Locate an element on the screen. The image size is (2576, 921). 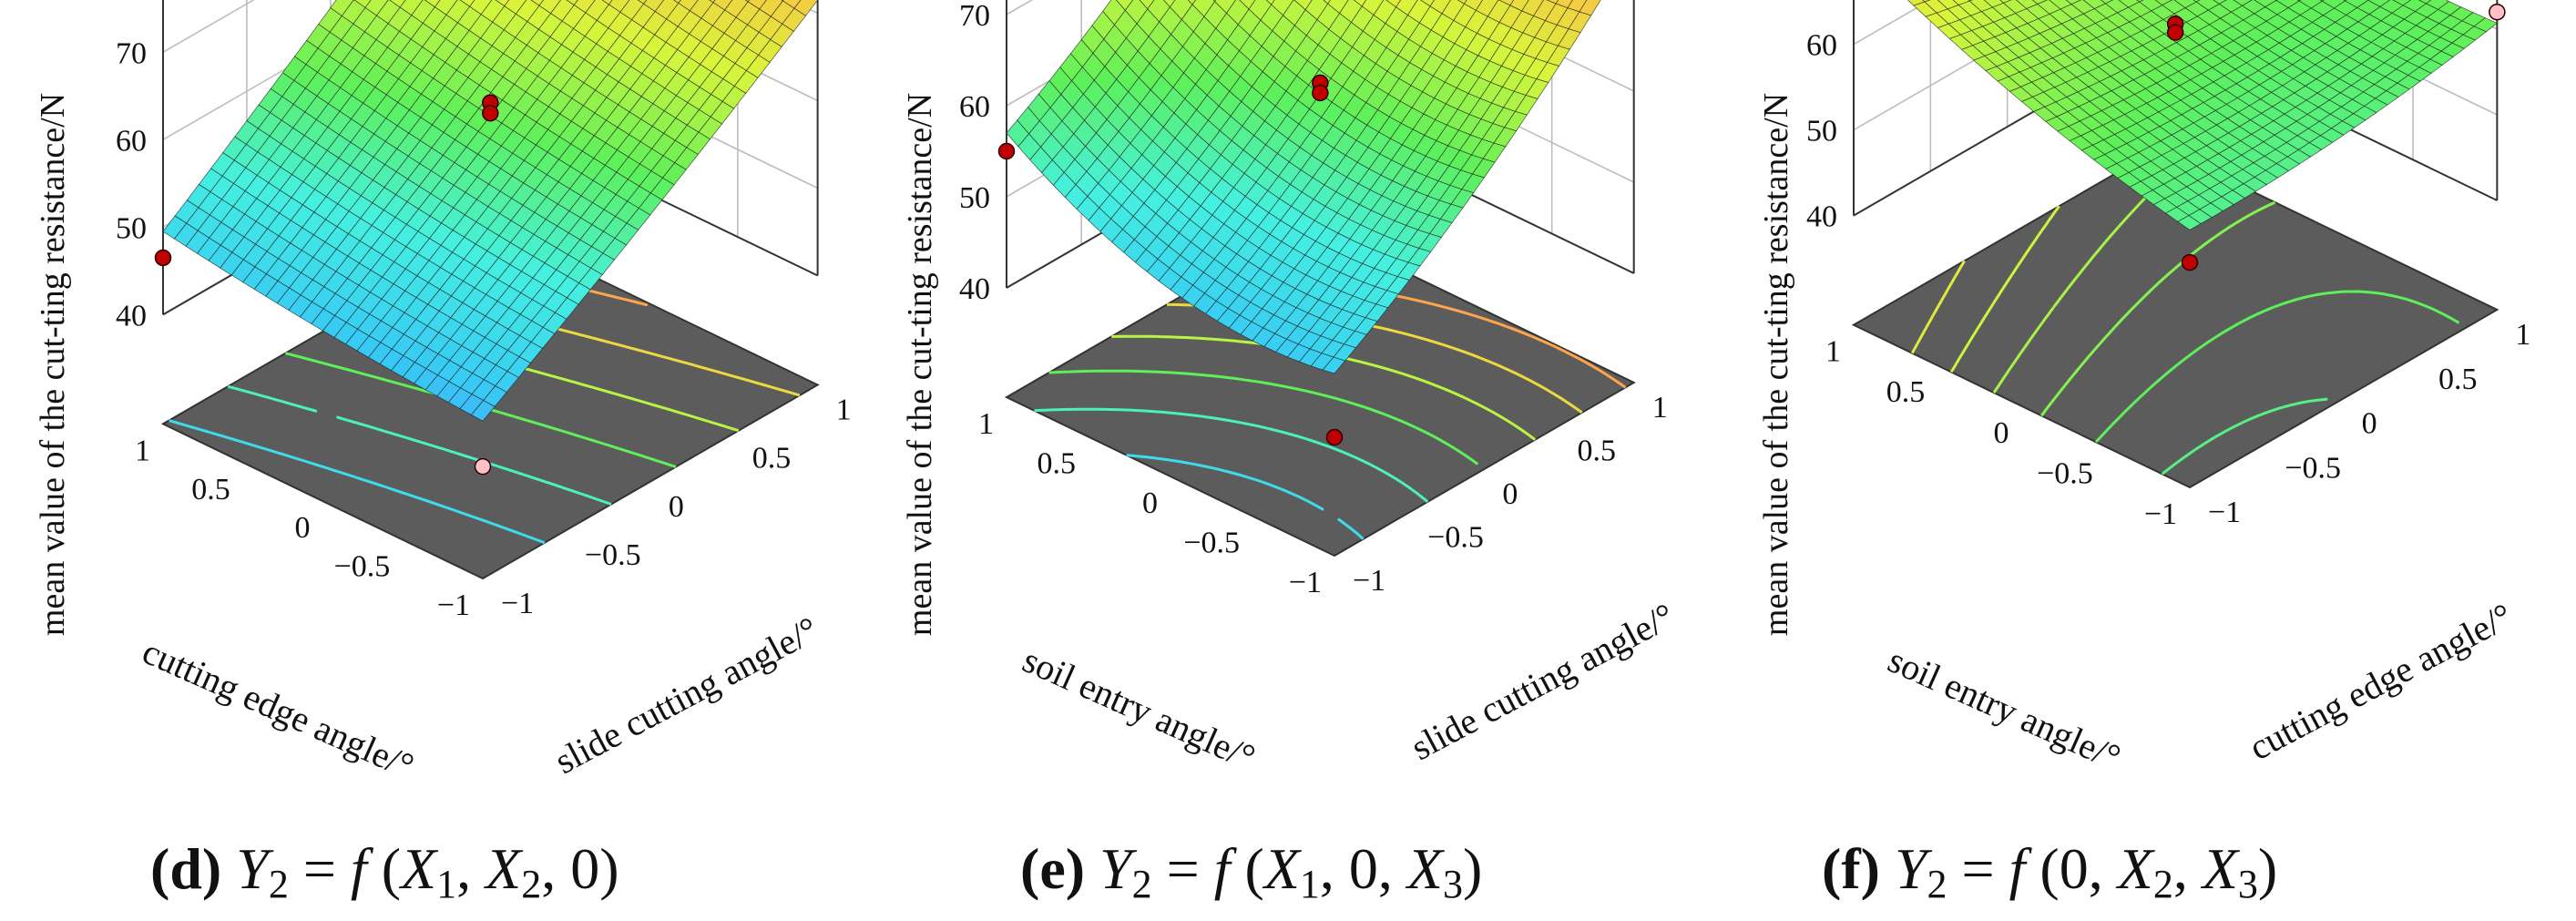
x-axis-label: cutting edge angle/° is located at coordinates (2381, 682).